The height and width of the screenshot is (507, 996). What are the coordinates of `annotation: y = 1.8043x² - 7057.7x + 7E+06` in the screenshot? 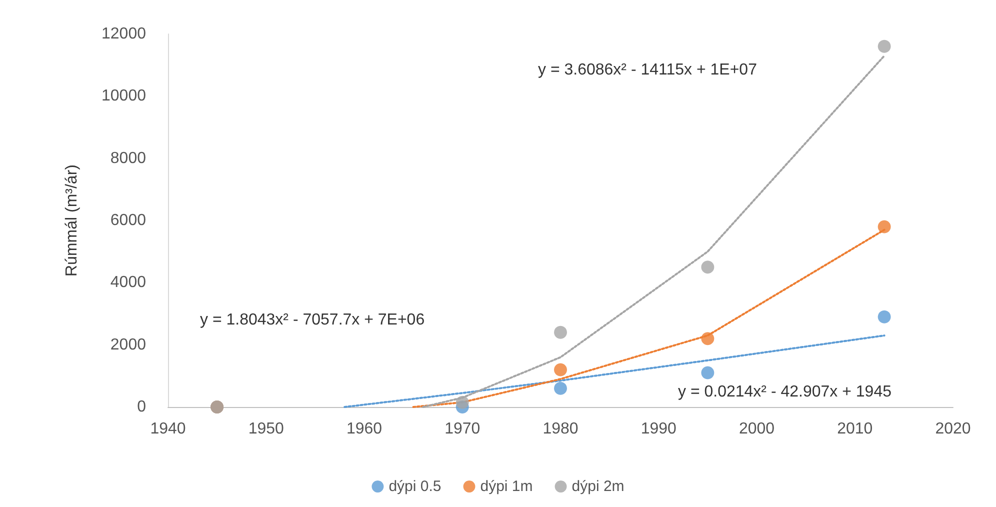 It's located at (312, 320).